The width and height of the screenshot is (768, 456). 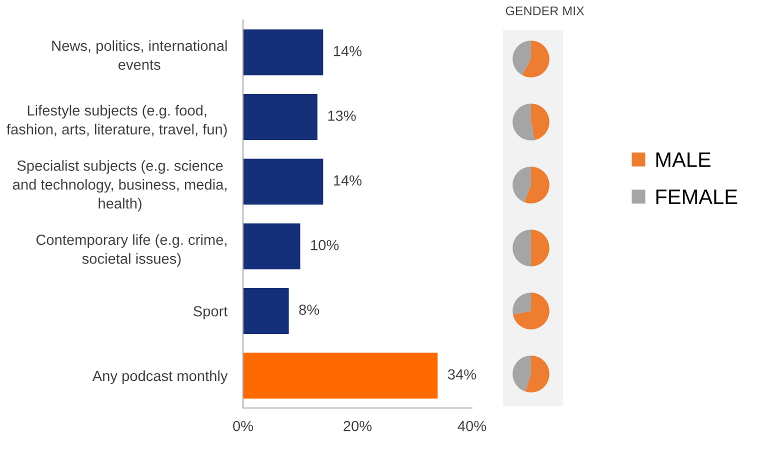 I want to click on y-tick-label: Specialist subjects (e.g. science and technology, business, media, health), so click(x=119, y=186).